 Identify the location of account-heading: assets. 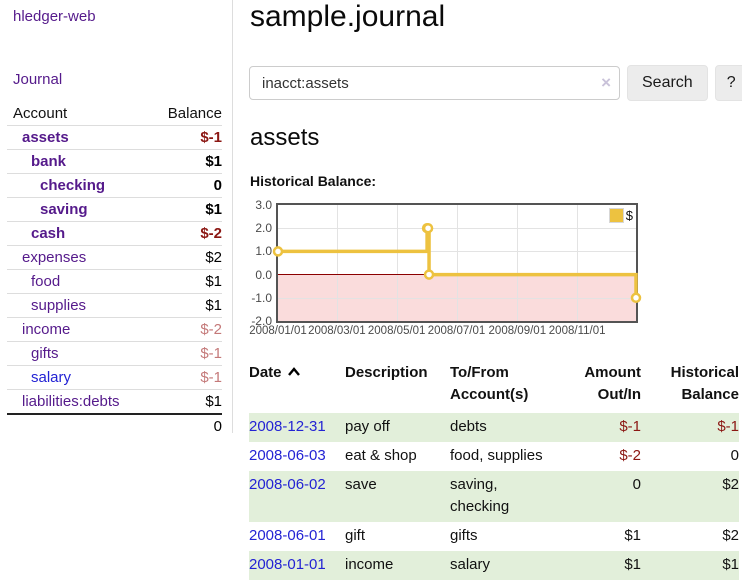
(285, 137).